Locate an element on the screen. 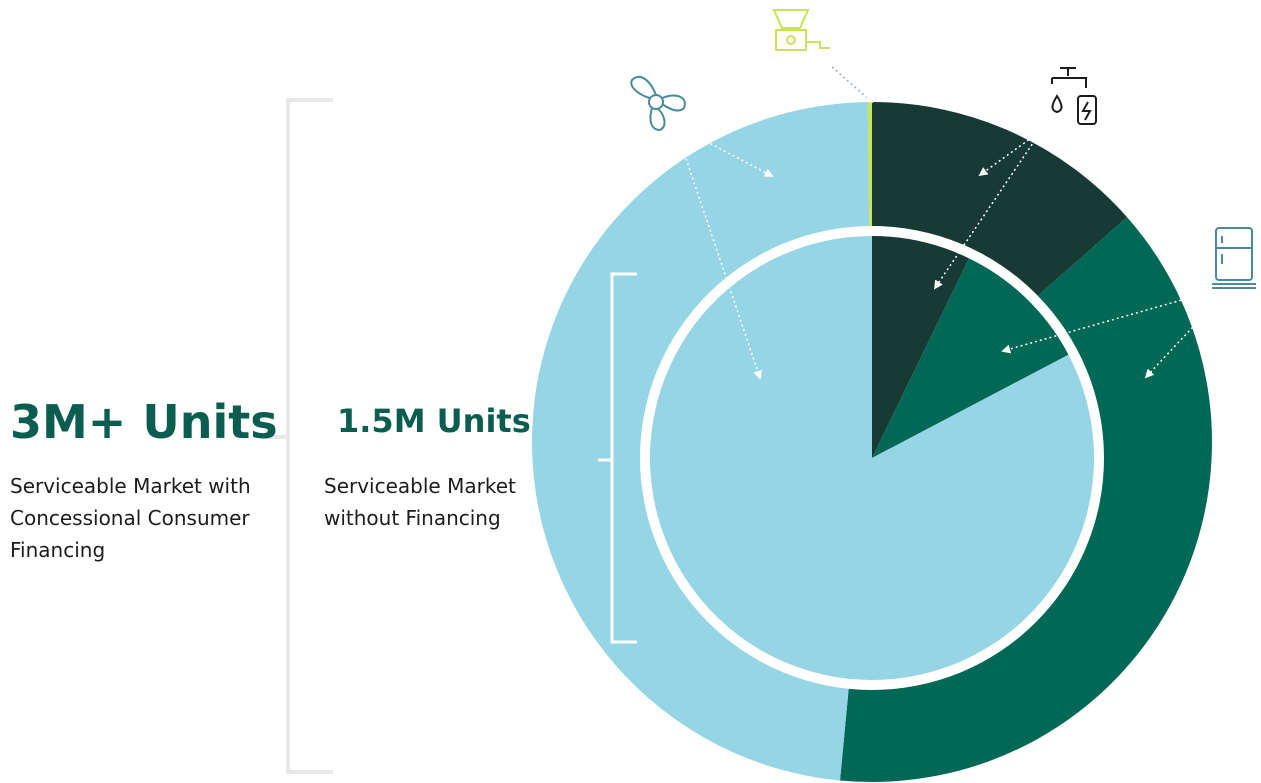 The width and height of the screenshot is (1261, 783). outer-bracket is located at coordinates (309, 436).